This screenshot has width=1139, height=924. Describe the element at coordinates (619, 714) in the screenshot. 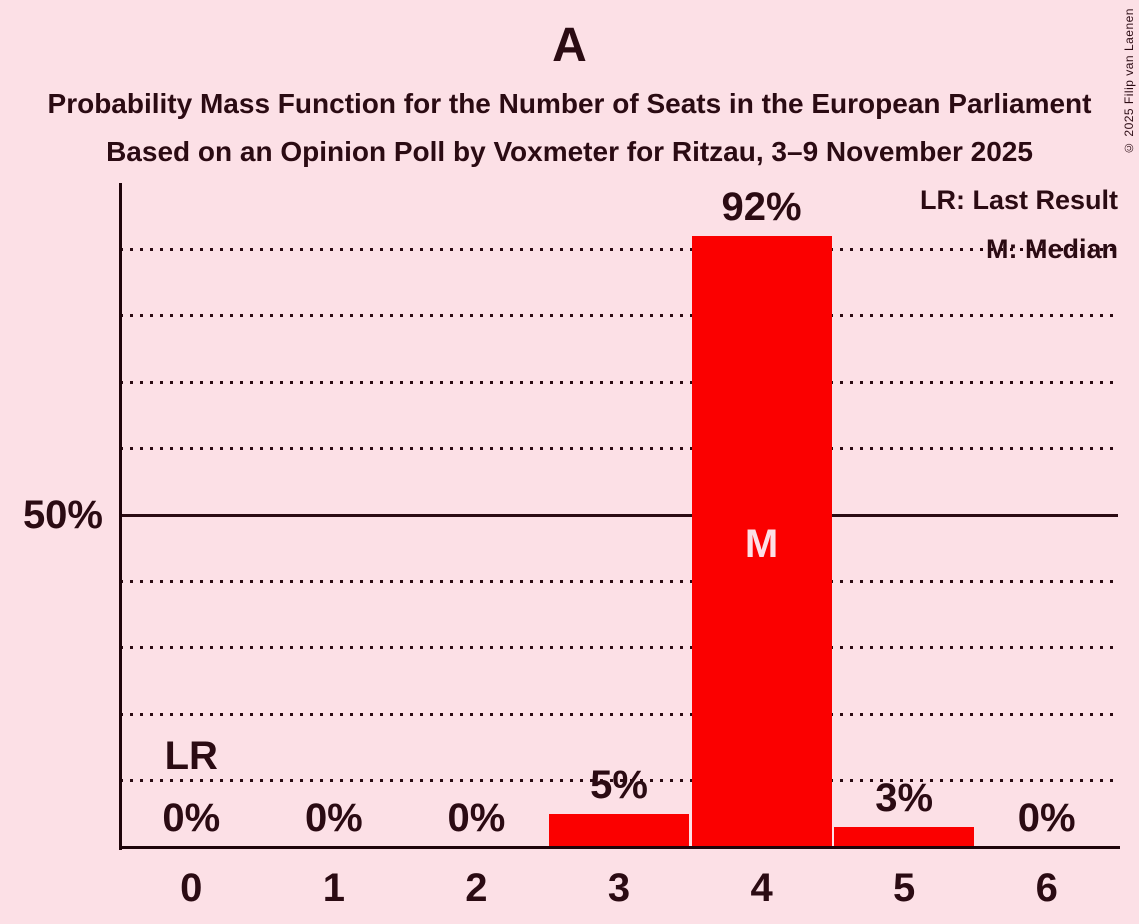

I see `gridline-20pct` at that location.